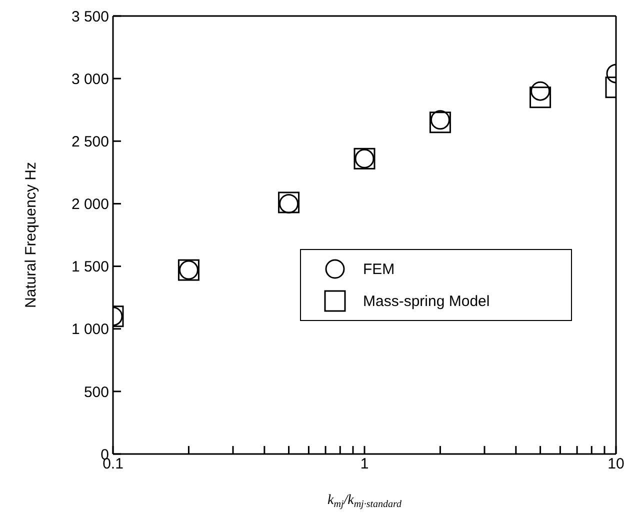 The image size is (635, 518). Describe the element at coordinates (90, 329) in the screenshot. I see `y-tick-label: 1 000` at that location.